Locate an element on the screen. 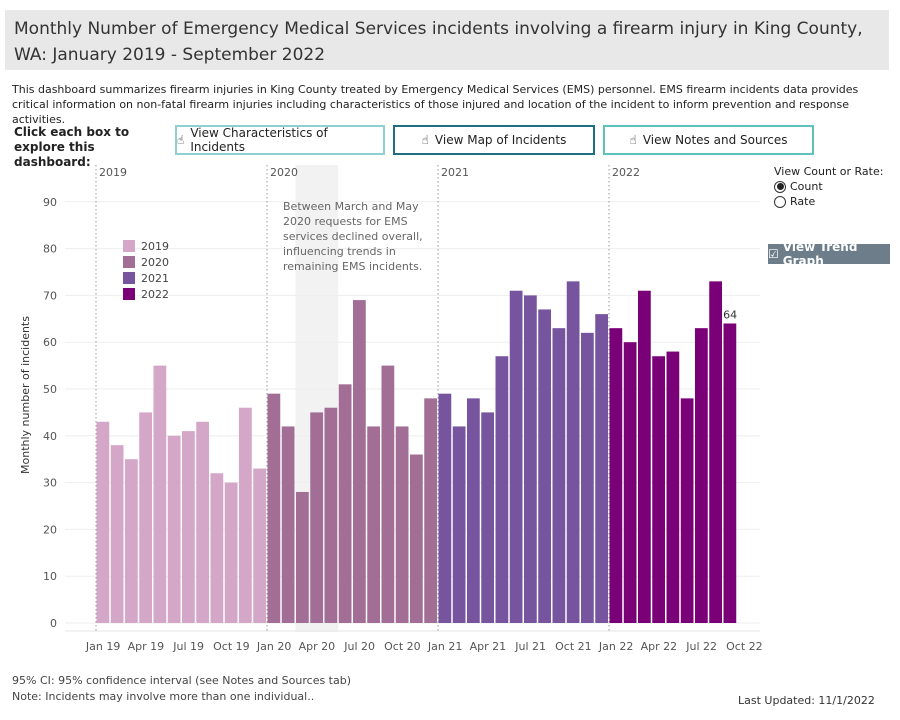  x-tick-label: Oct 21 is located at coordinates (573, 646).